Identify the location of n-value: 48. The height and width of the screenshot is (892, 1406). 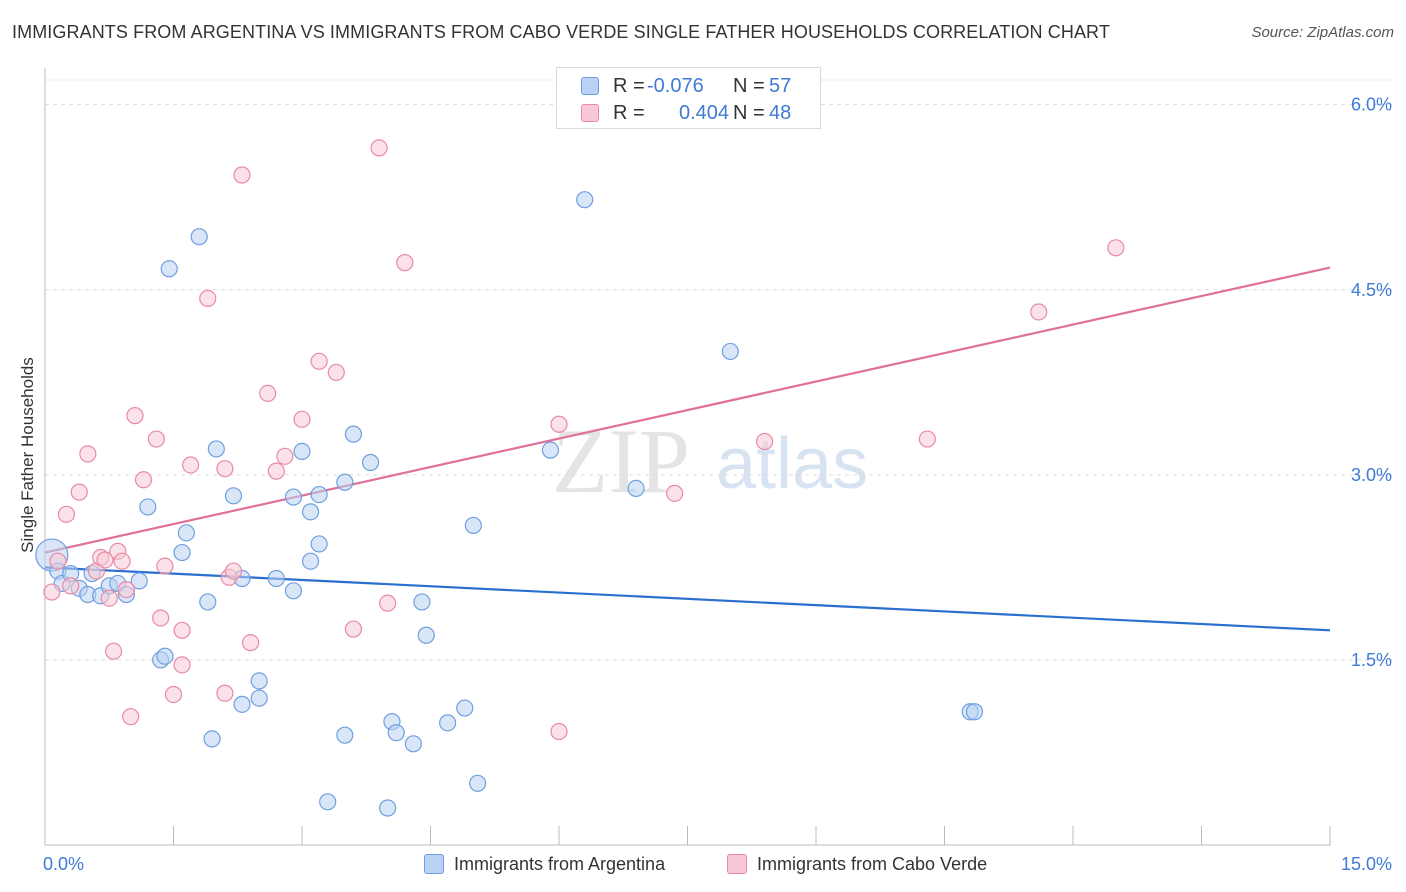
(780, 112).